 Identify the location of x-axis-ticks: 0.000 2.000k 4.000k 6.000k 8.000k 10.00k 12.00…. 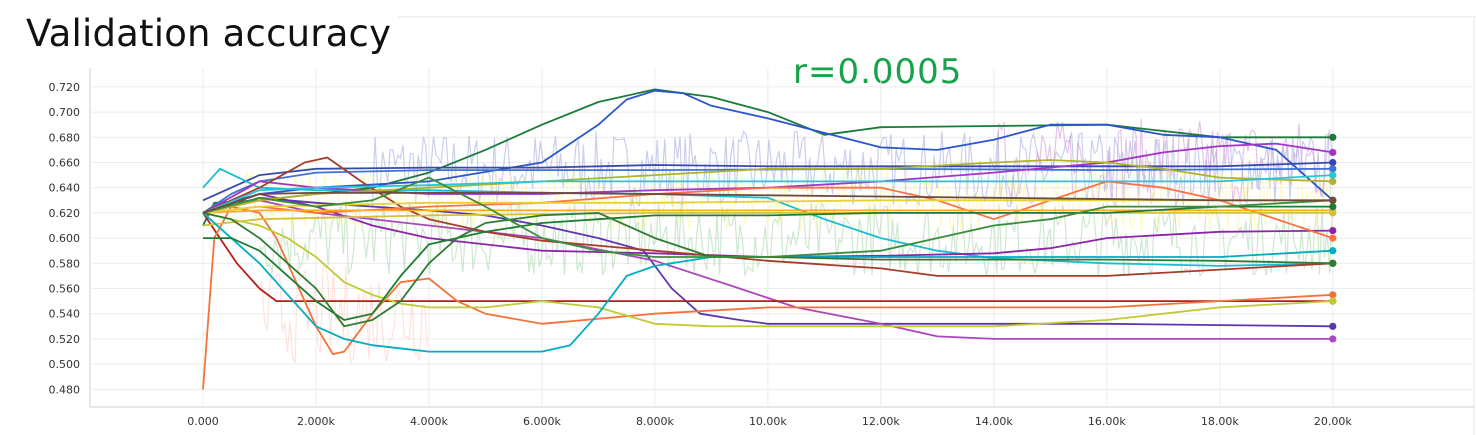
(769, 421).